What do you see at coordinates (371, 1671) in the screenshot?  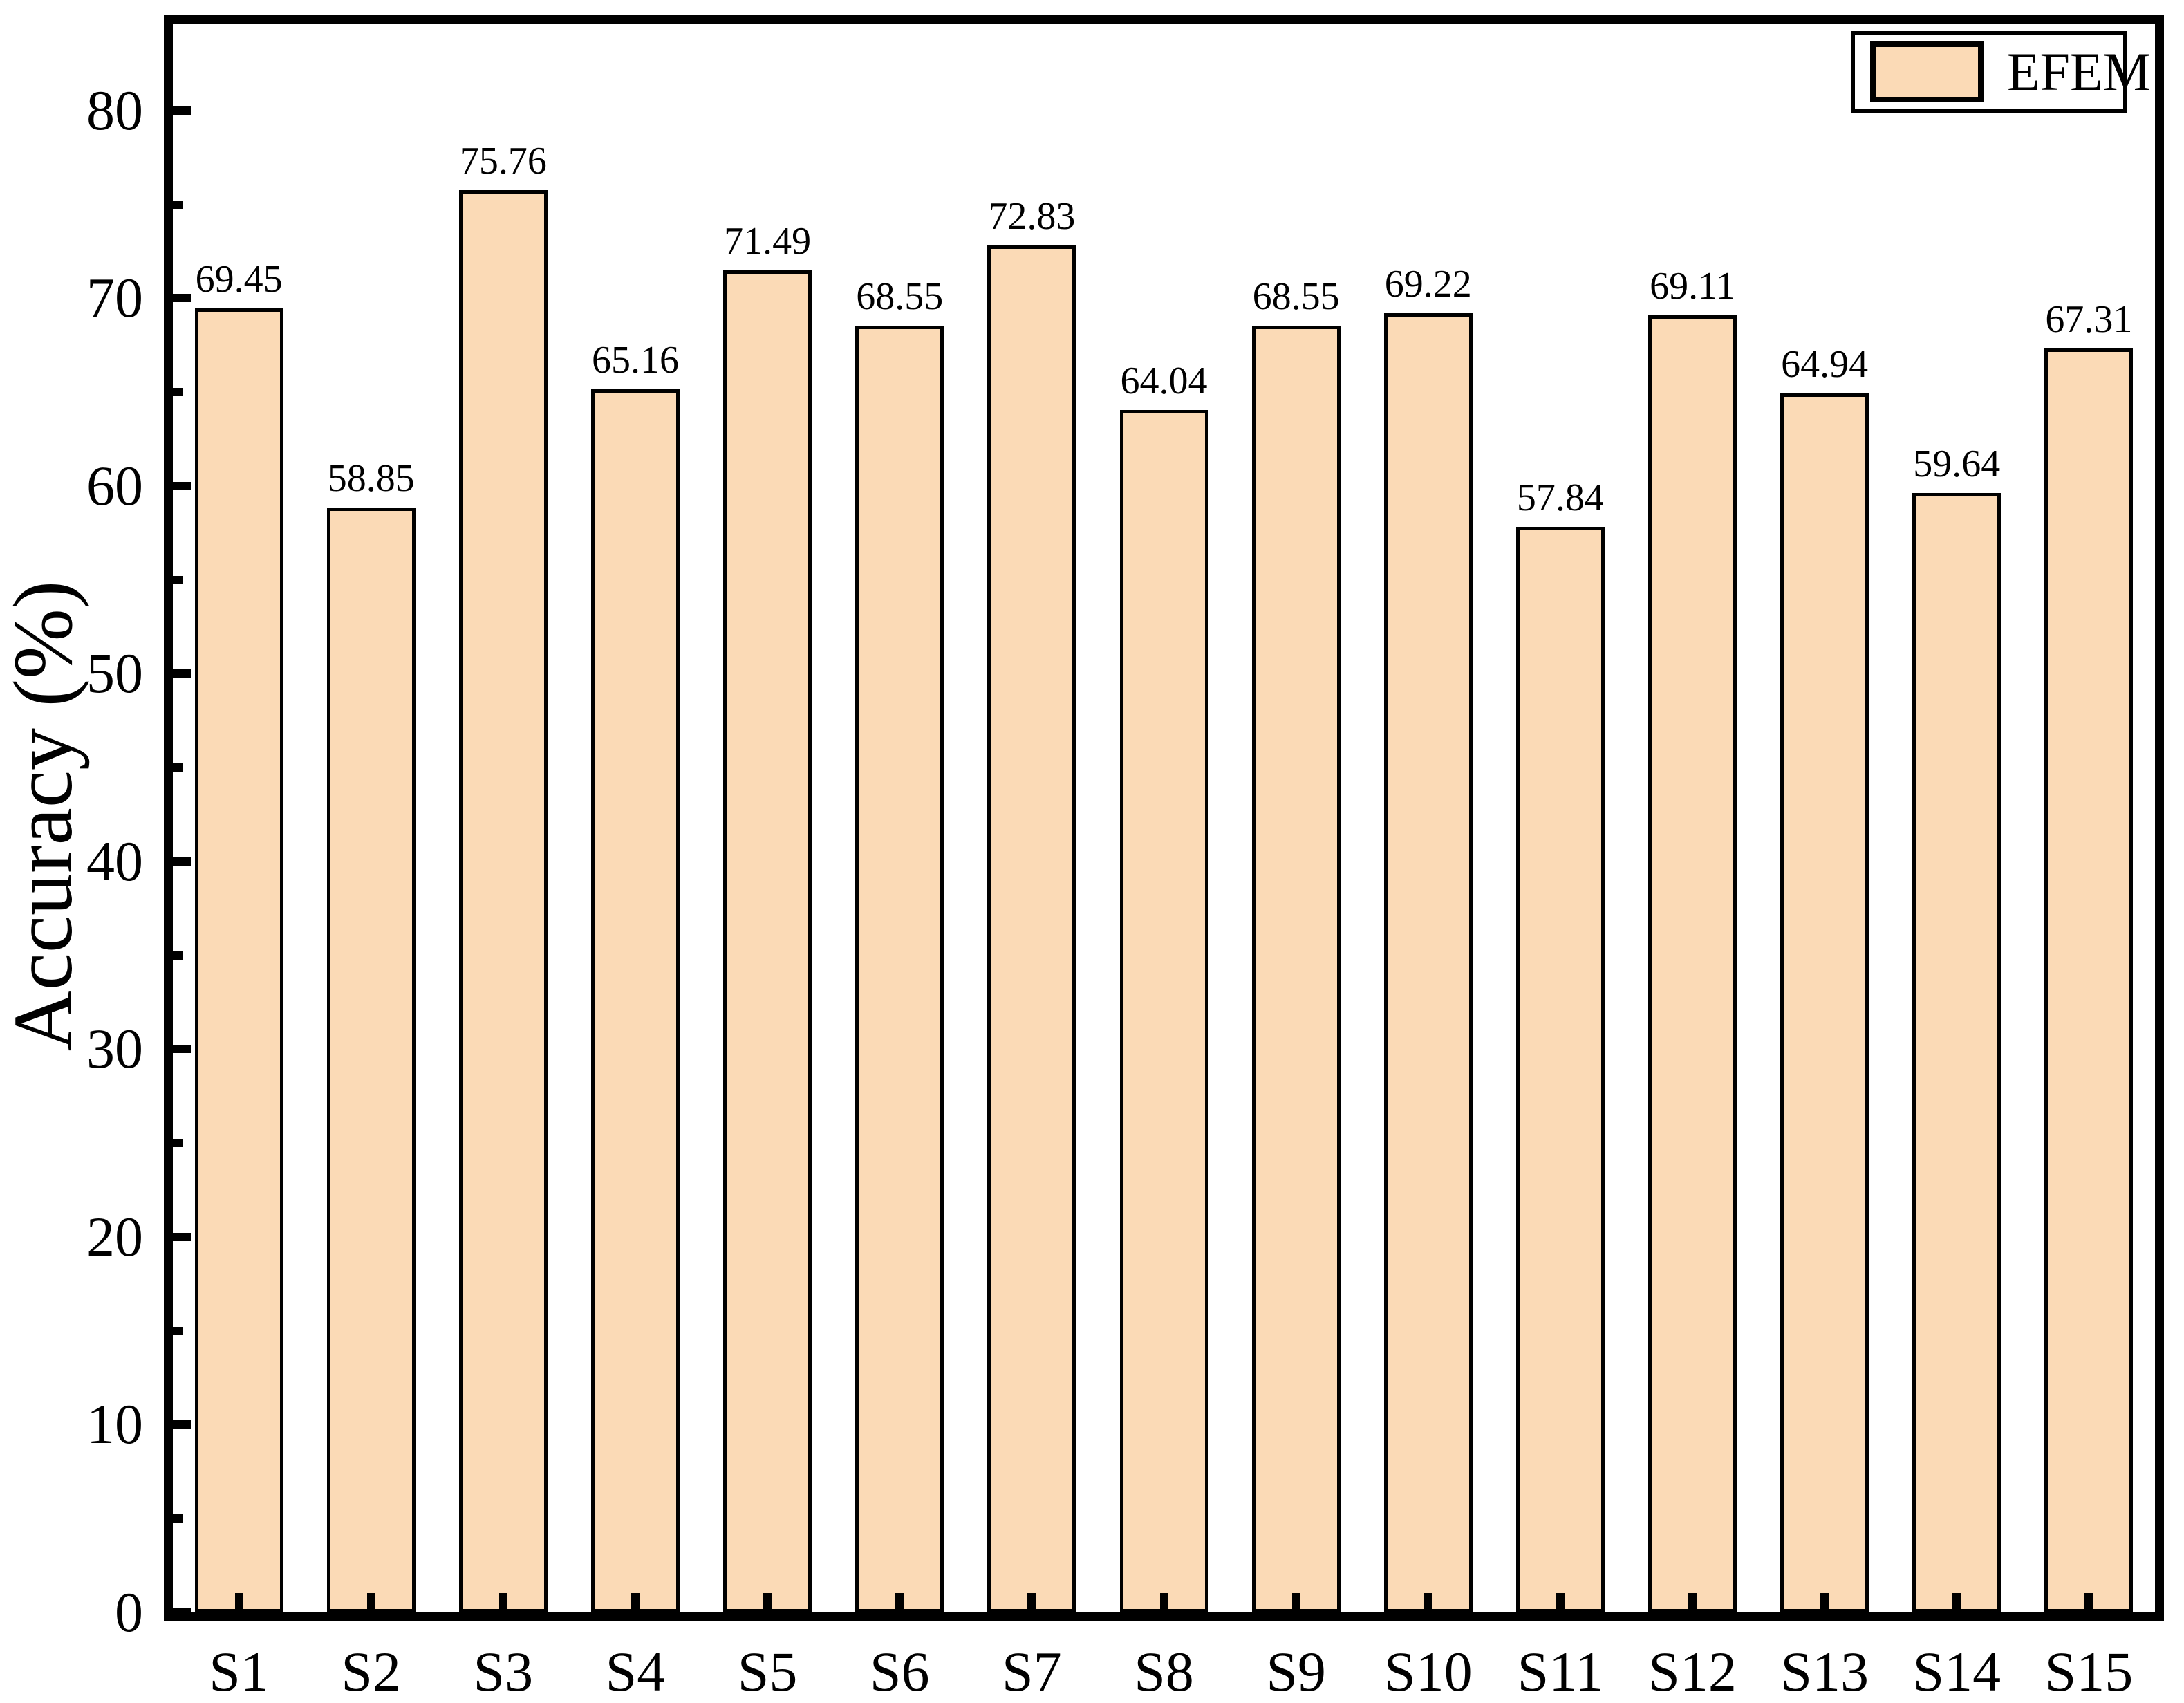 I see `x-tick-label: S2` at bounding box center [371, 1671].